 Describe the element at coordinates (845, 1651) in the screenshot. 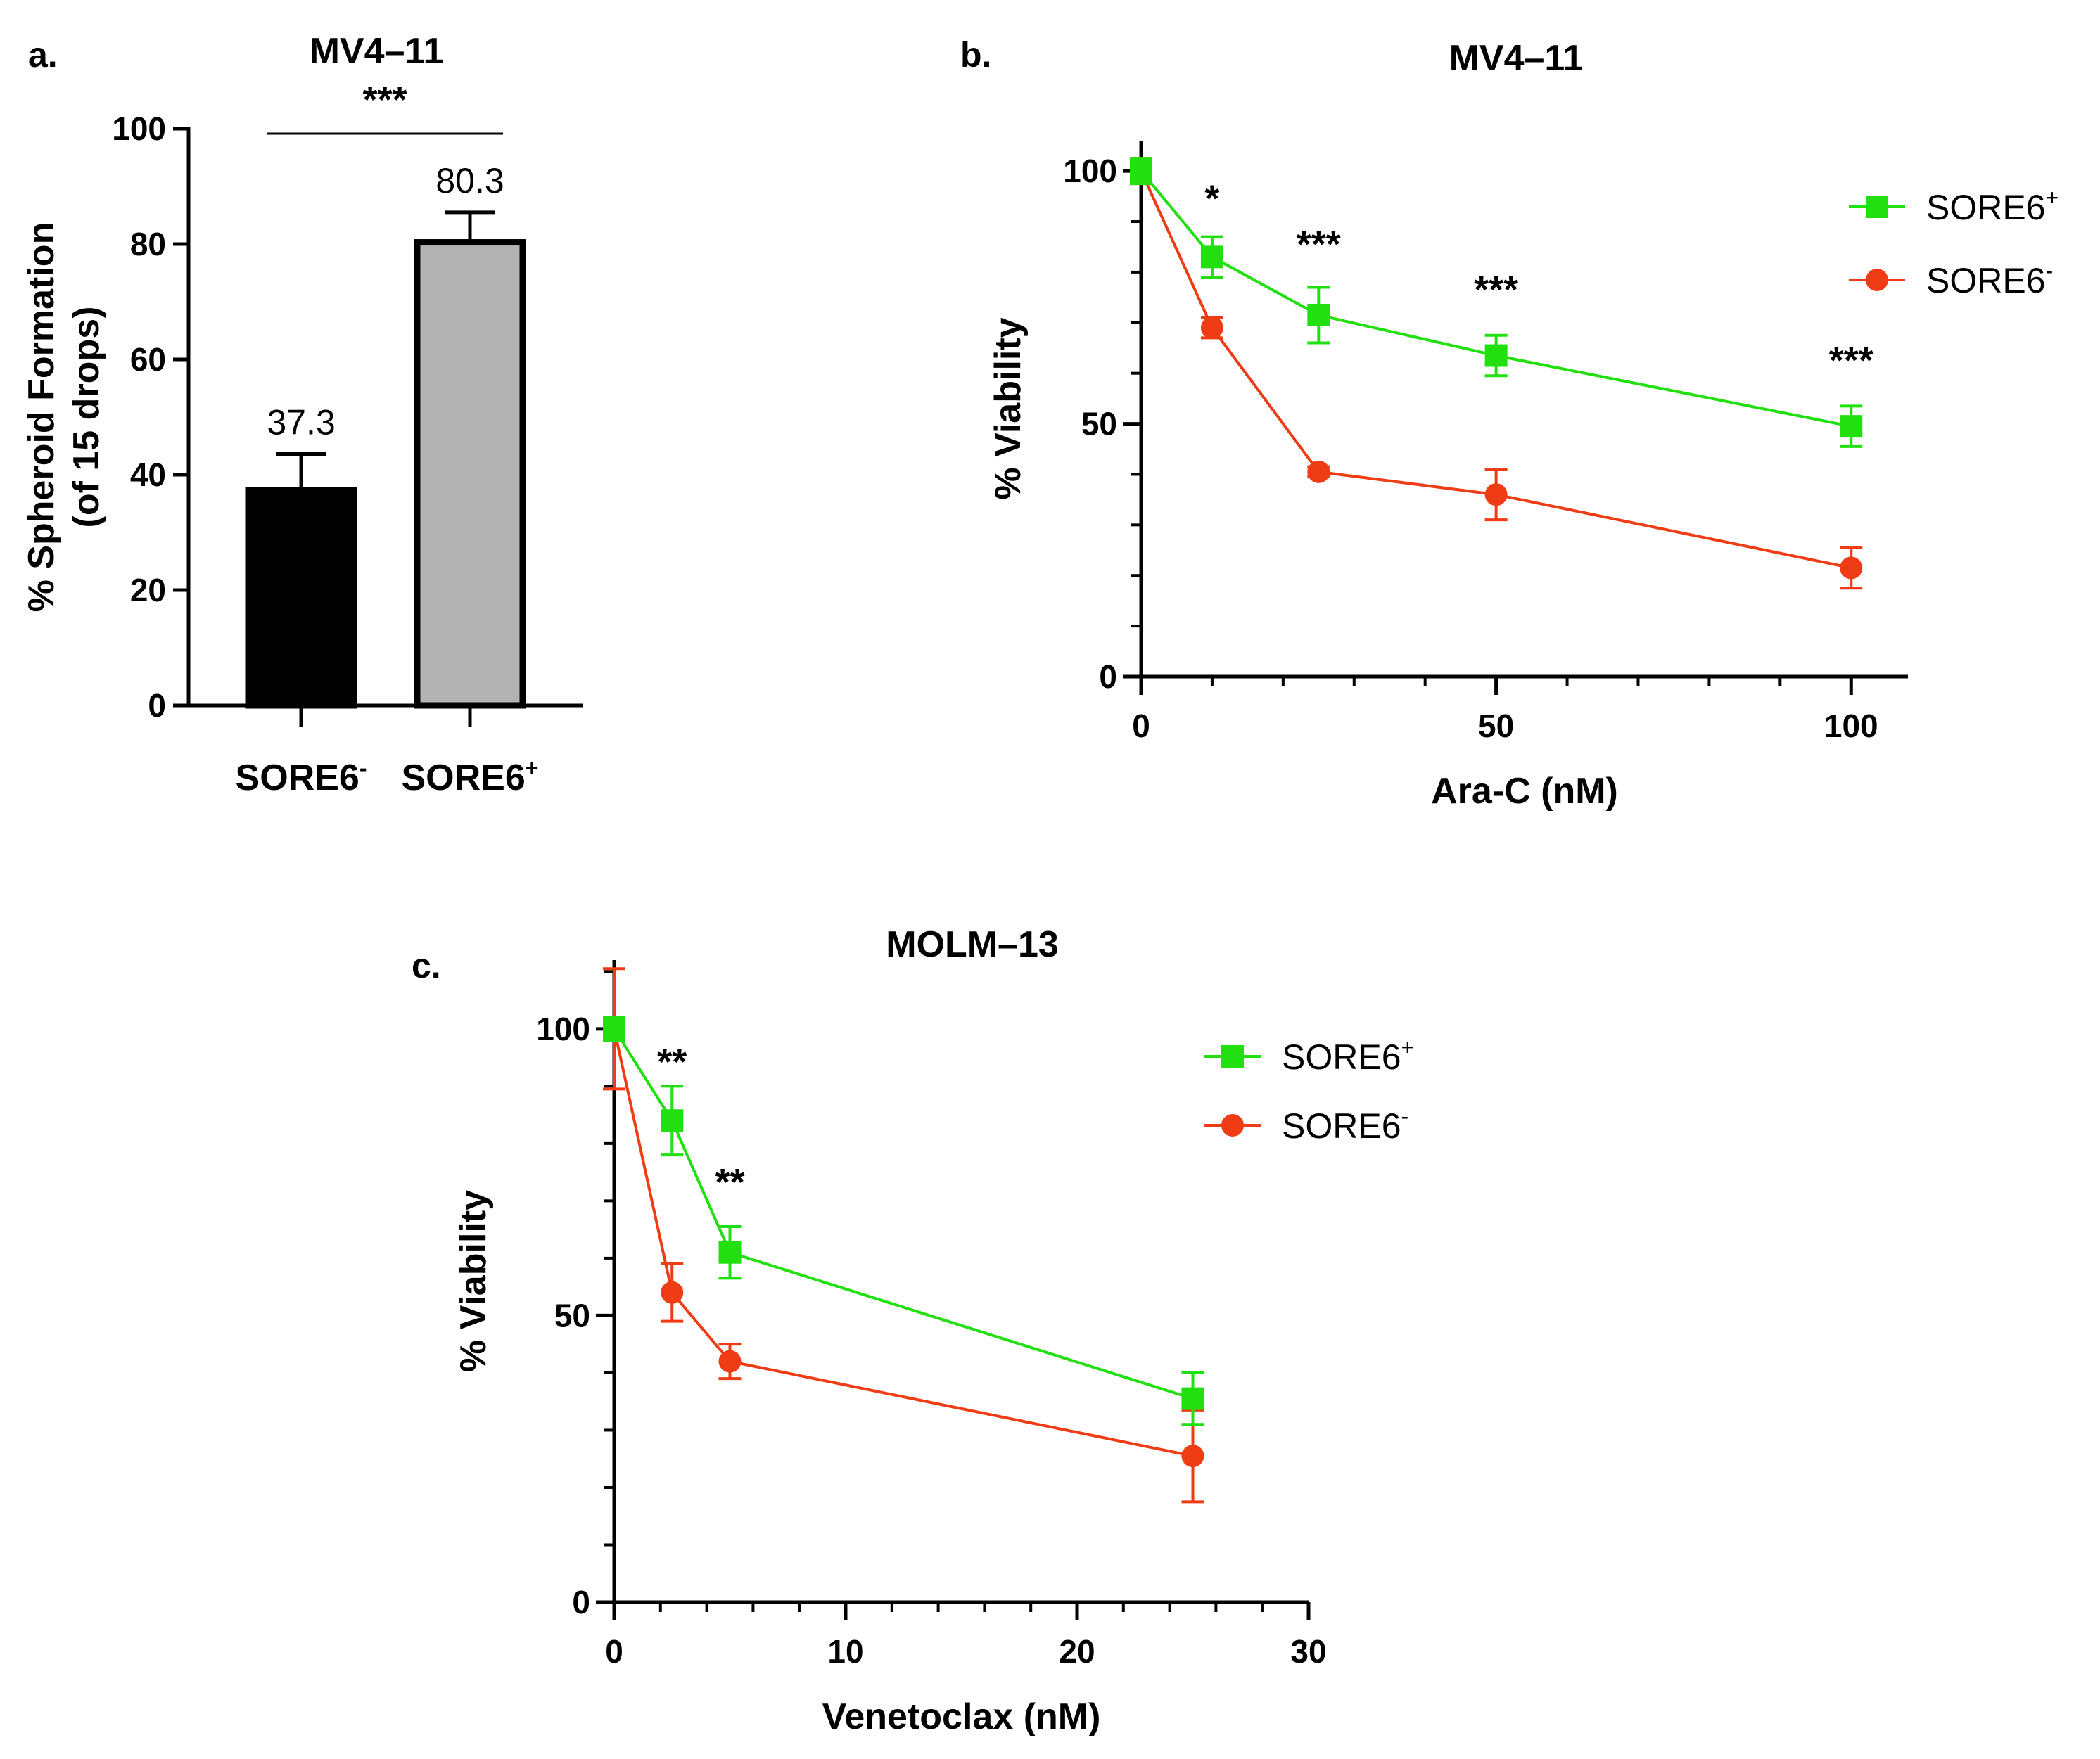

I see `panel-c-x-tick-label: 10` at that location.